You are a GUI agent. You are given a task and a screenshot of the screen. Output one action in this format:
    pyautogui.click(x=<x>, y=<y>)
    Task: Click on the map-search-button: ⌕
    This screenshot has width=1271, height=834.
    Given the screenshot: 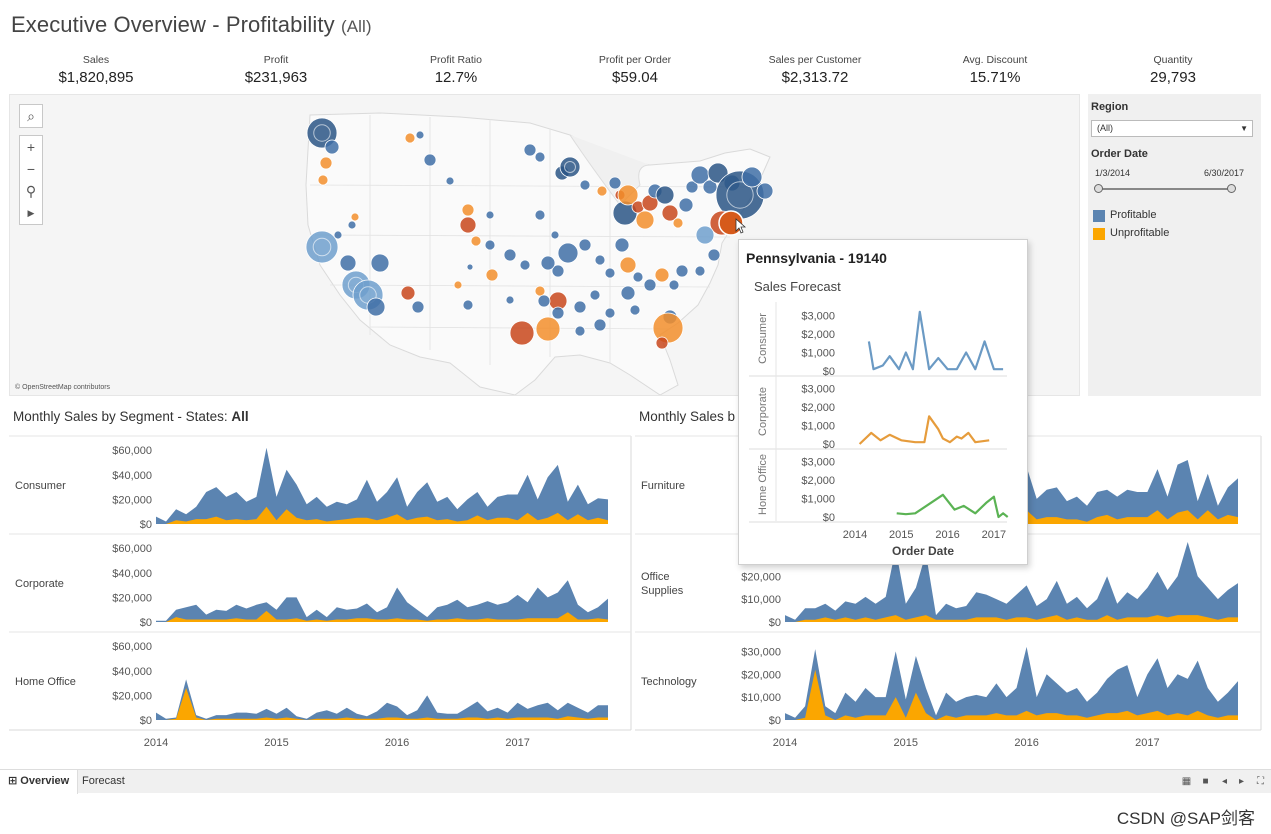 What is the action you would take?
    pyautogui.click(x=31, y=116)
    